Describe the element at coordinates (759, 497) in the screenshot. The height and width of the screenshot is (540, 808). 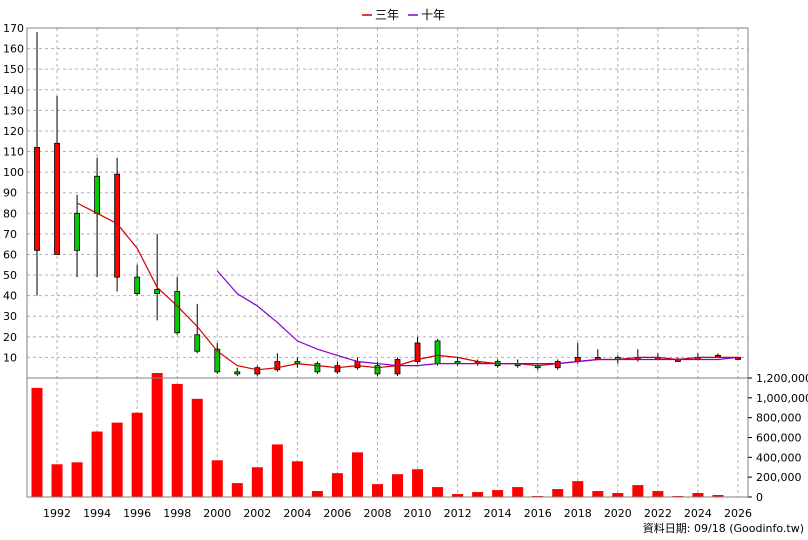
I see `volume-tick-label: 0` at that location.